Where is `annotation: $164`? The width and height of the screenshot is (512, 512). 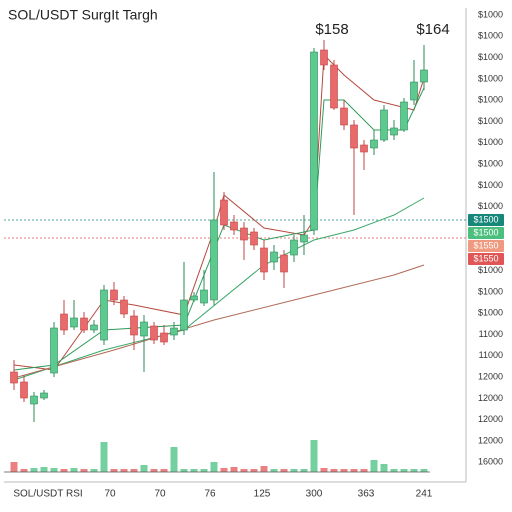
annotation: $164 is located at coordinates (432, 29).